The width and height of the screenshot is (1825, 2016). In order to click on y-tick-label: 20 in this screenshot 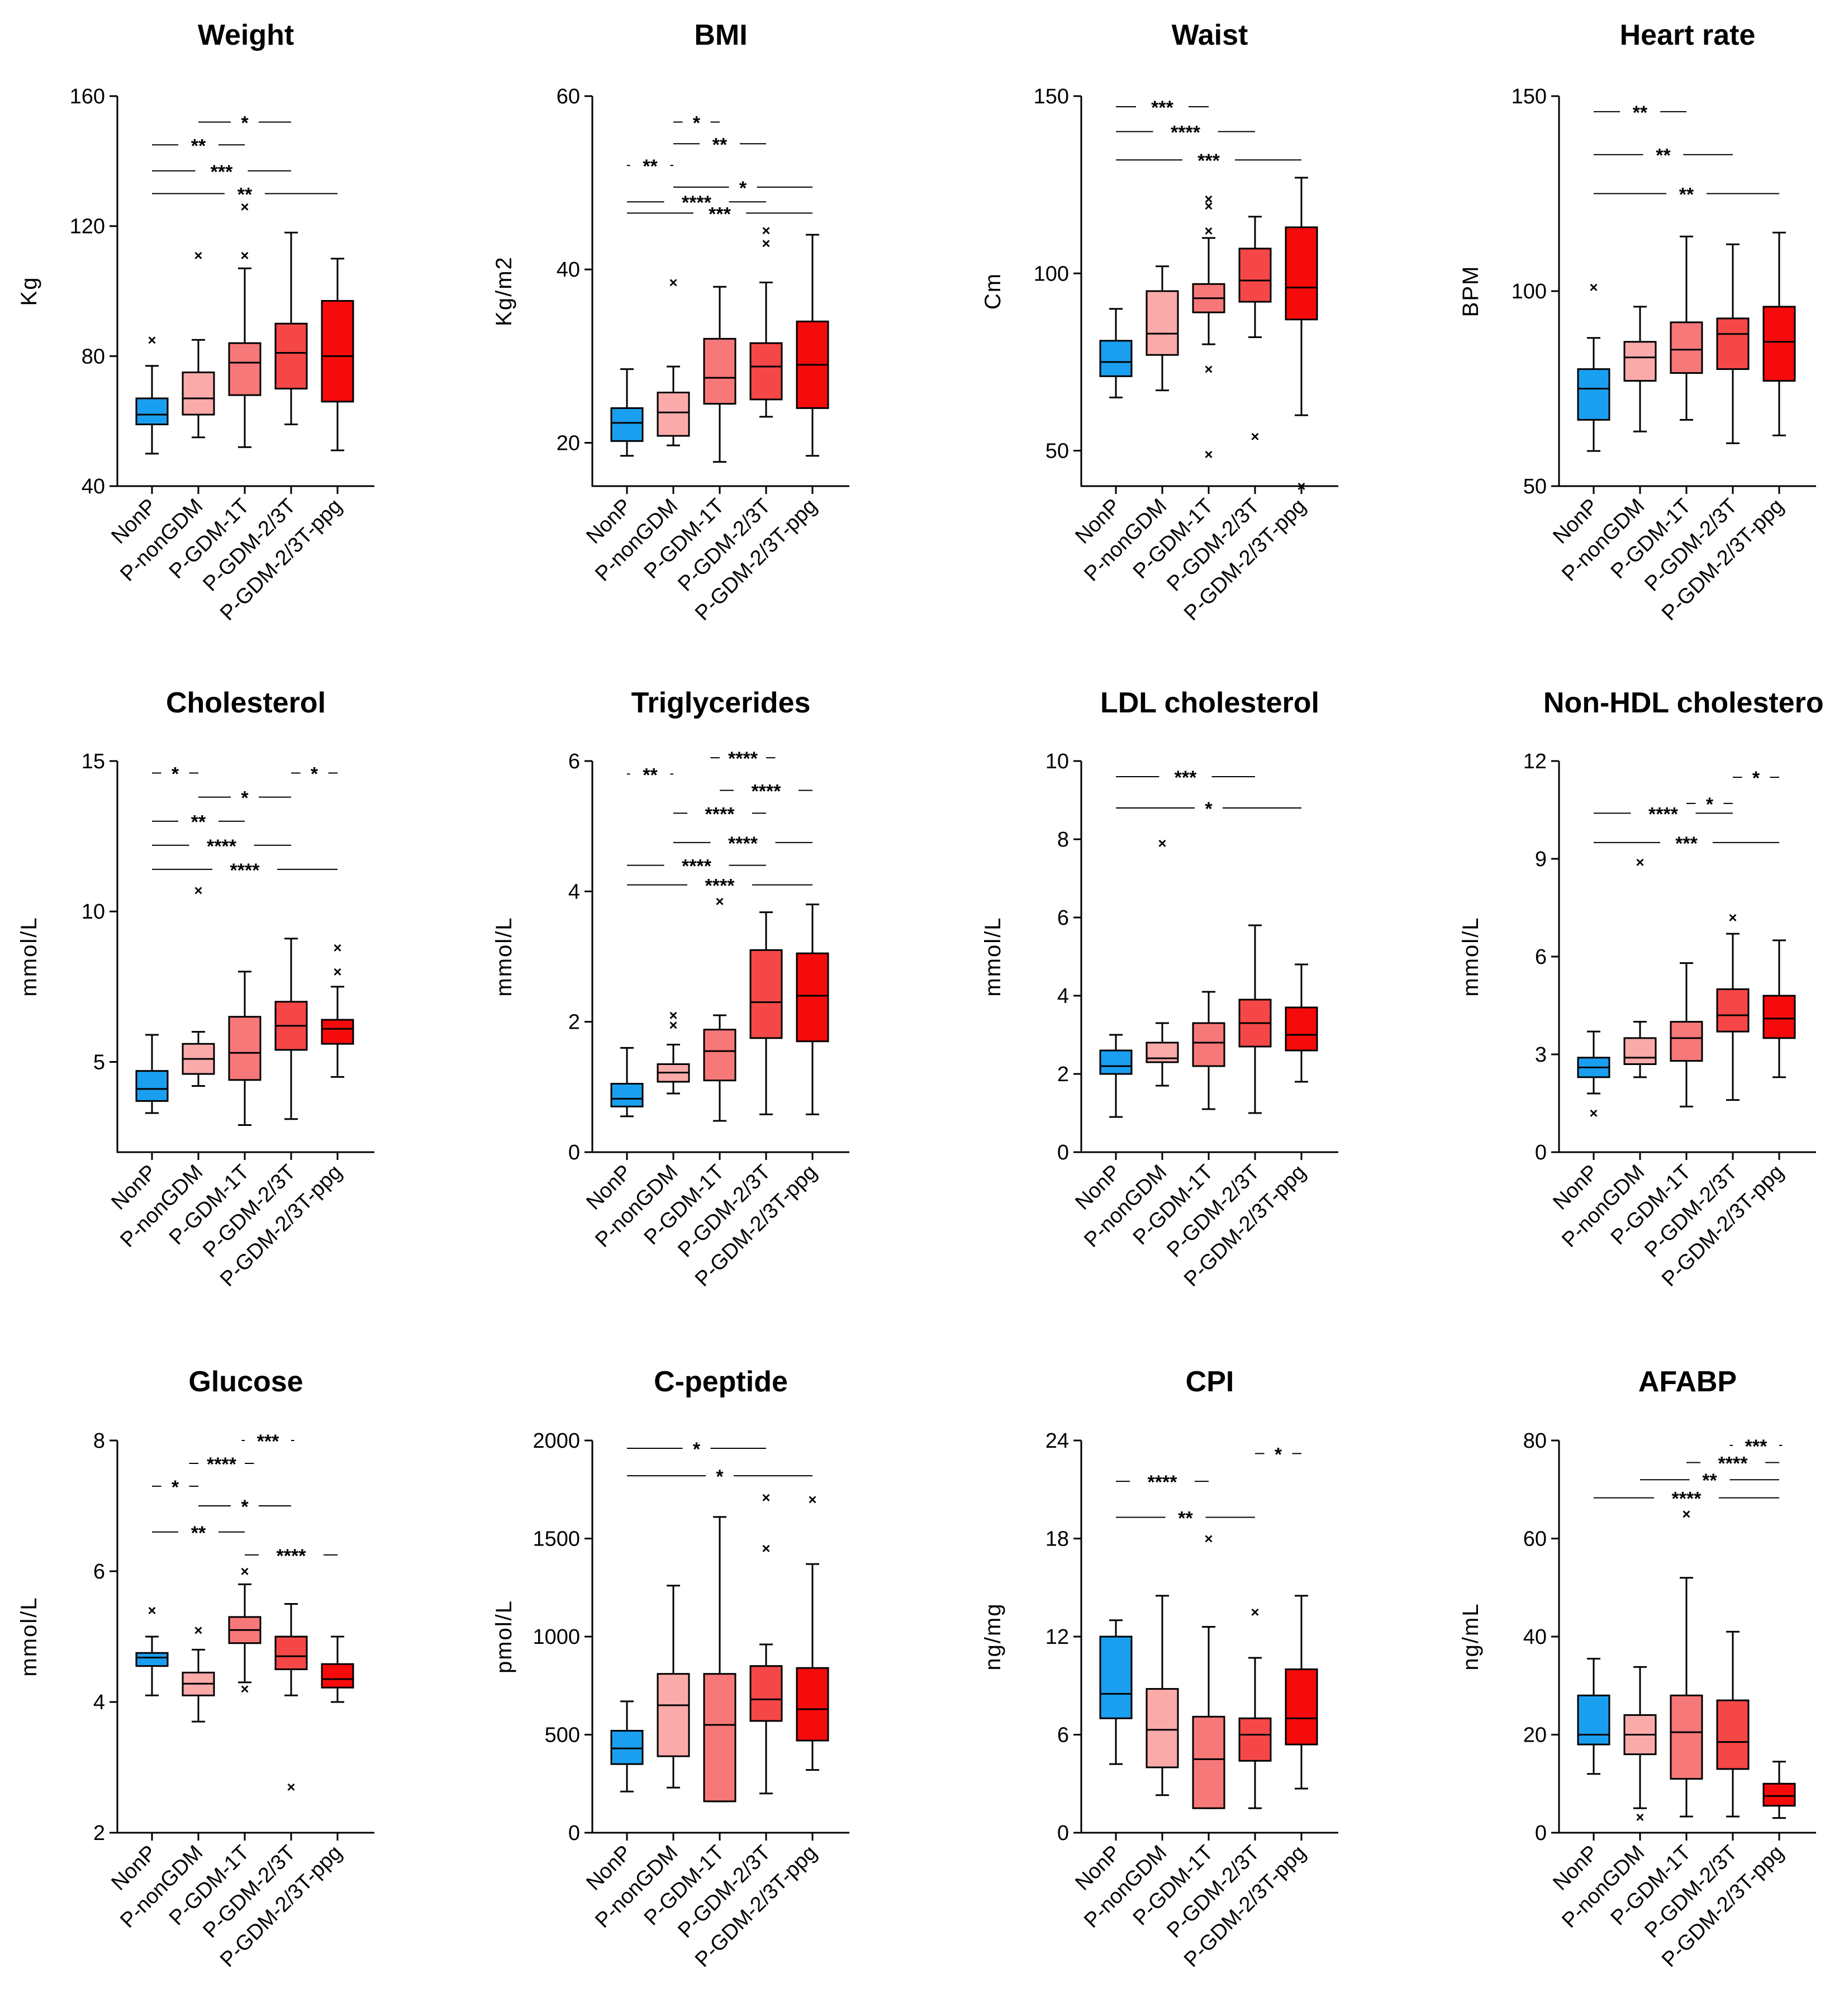, I will do `click(568, 443)`.